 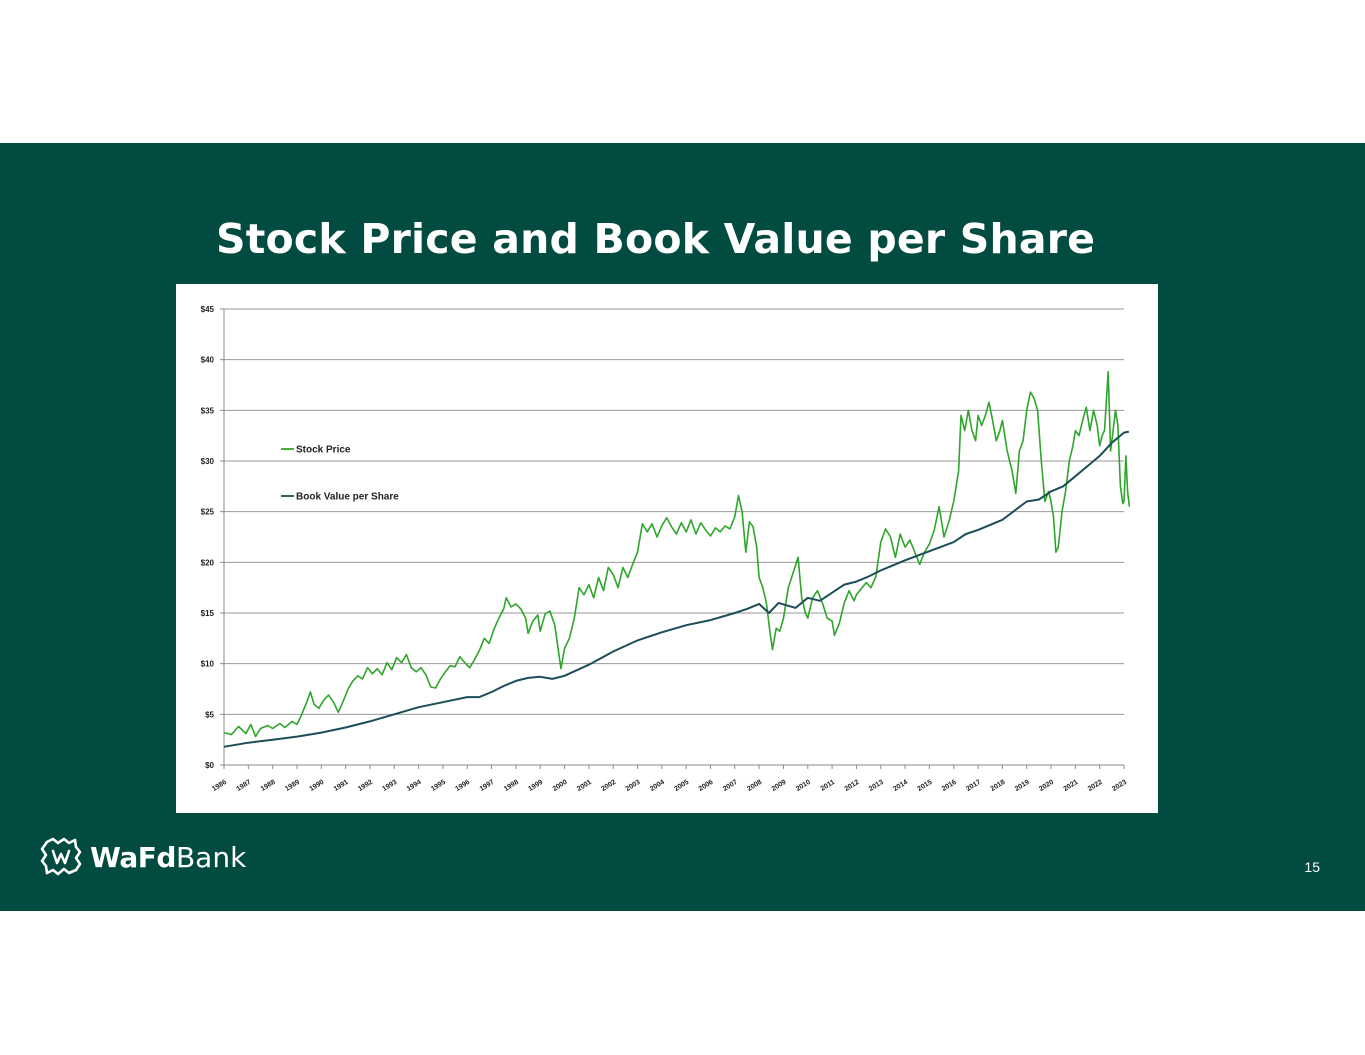 What do you see at coordinates (1095, 786) in the screenshot?
I see `x-tick-label: 2022` at bounding box center [1095, 786].